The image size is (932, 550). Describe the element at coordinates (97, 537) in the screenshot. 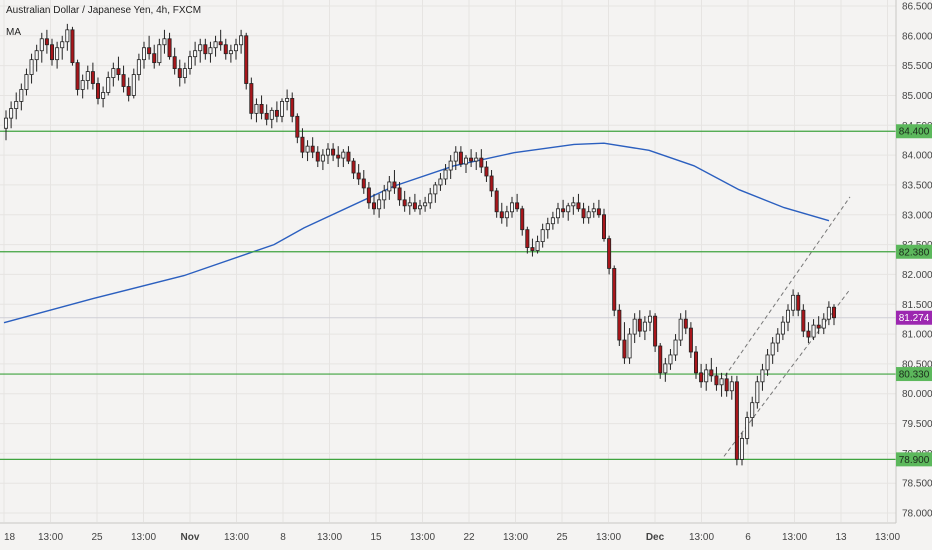

I see `x-tick-label: 25` at that location.